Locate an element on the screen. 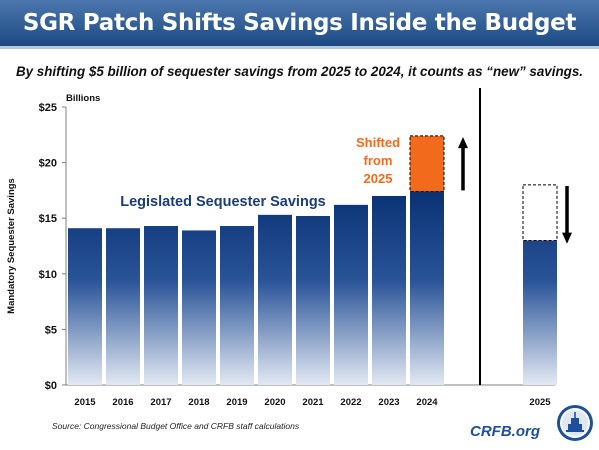 This screenshot has width=599, height=450. bar-2018 is located at coordinates (199, 307).